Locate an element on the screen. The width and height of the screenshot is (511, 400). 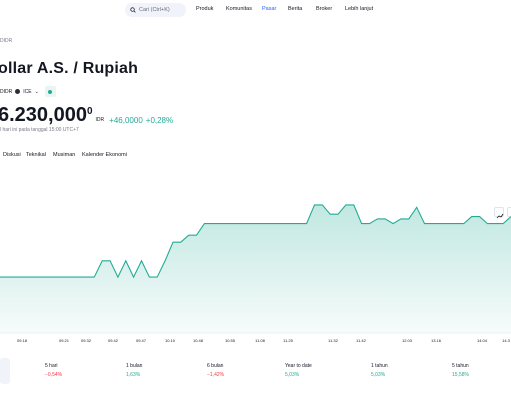
x-tick-label: 11.32 is located at coordinates (333, 340).